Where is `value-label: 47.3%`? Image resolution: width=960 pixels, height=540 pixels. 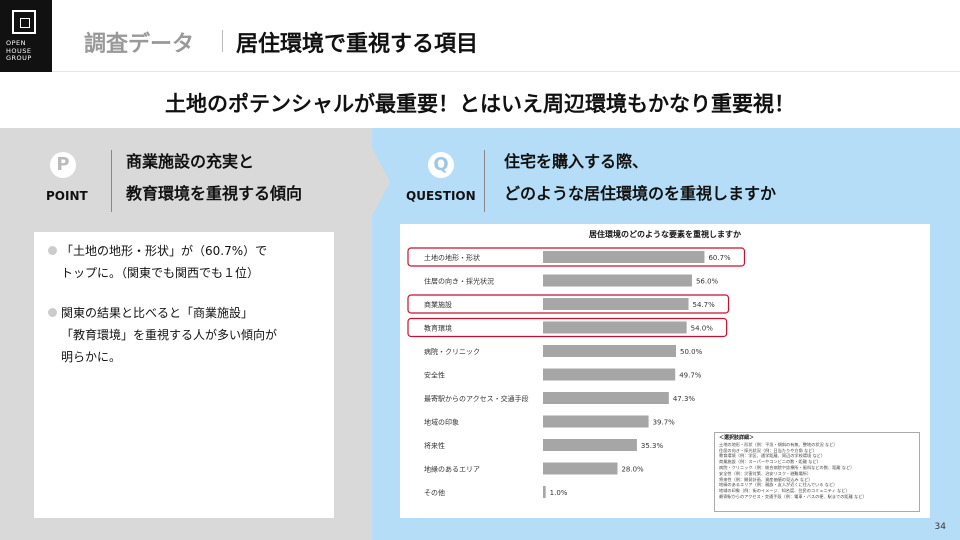
value-label: 47.3% is located at coordinates (684, 399).